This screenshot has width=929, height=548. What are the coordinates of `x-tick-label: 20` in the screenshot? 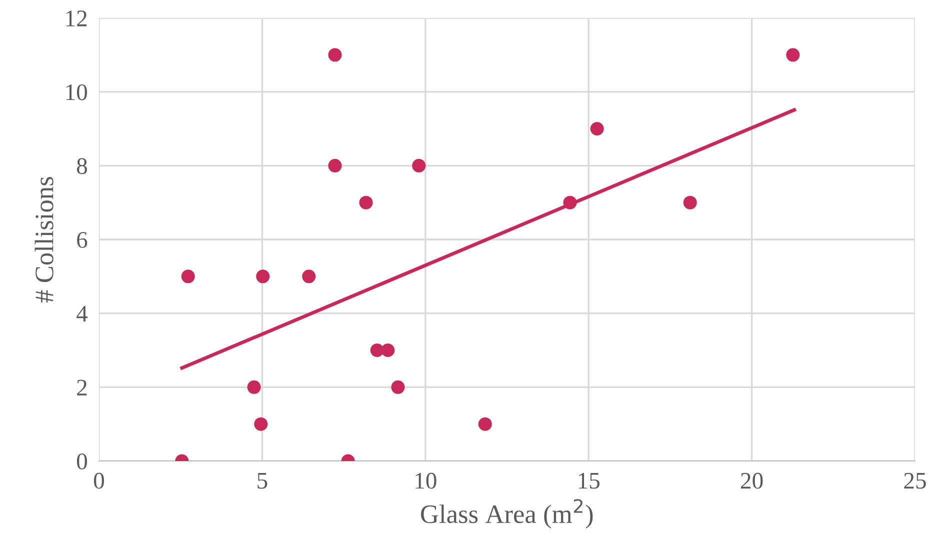 It's located at (752, 480).